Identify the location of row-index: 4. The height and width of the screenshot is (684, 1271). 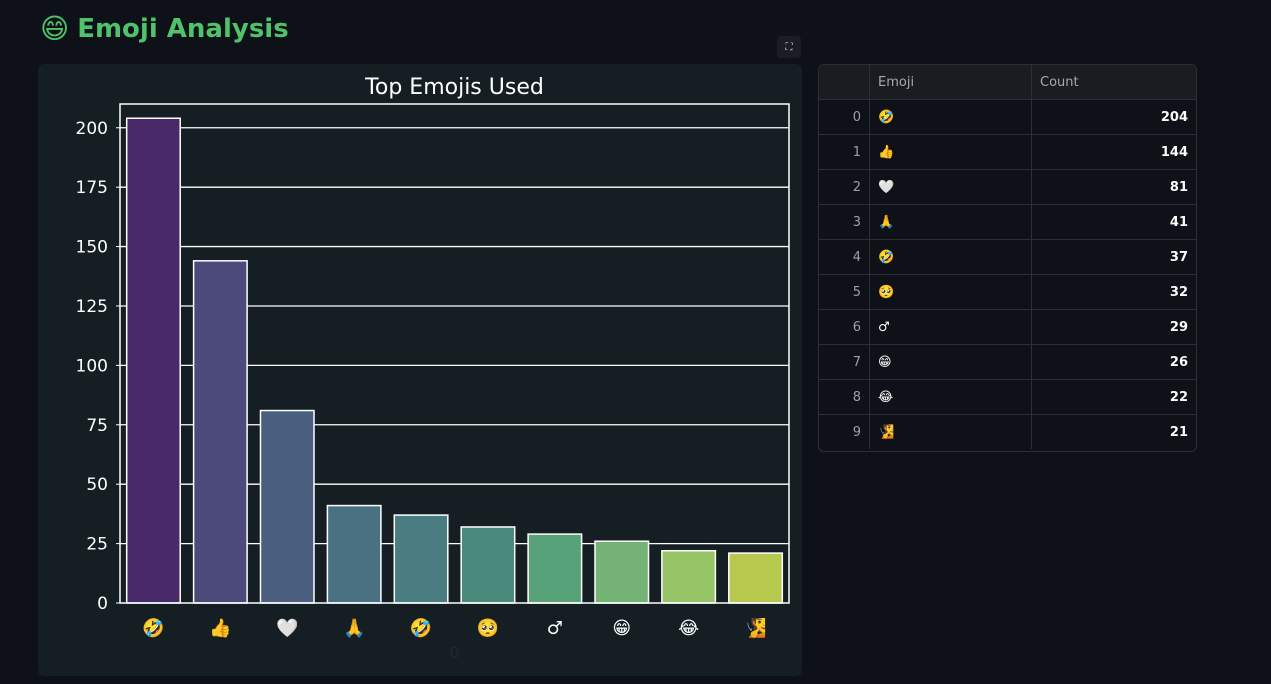
(844, 257).